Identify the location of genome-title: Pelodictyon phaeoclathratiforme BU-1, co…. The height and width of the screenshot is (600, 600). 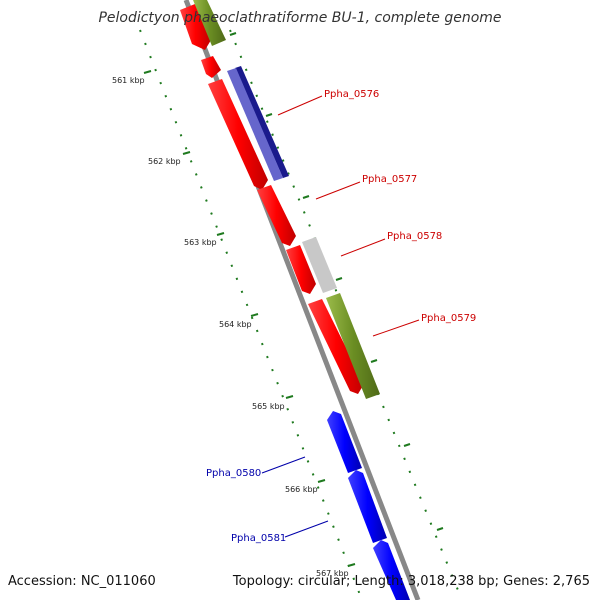
(300, 18).